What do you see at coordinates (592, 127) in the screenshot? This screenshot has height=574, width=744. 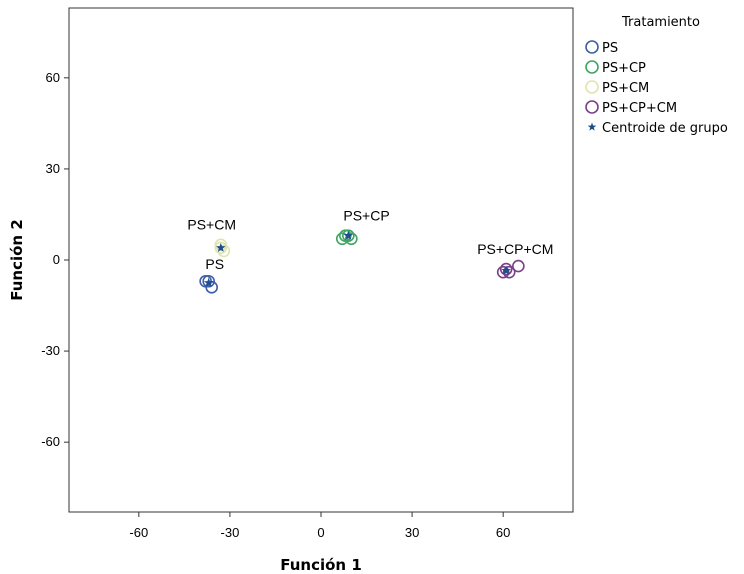 I see `legend-marker-star` at bounding box center [592, 127].